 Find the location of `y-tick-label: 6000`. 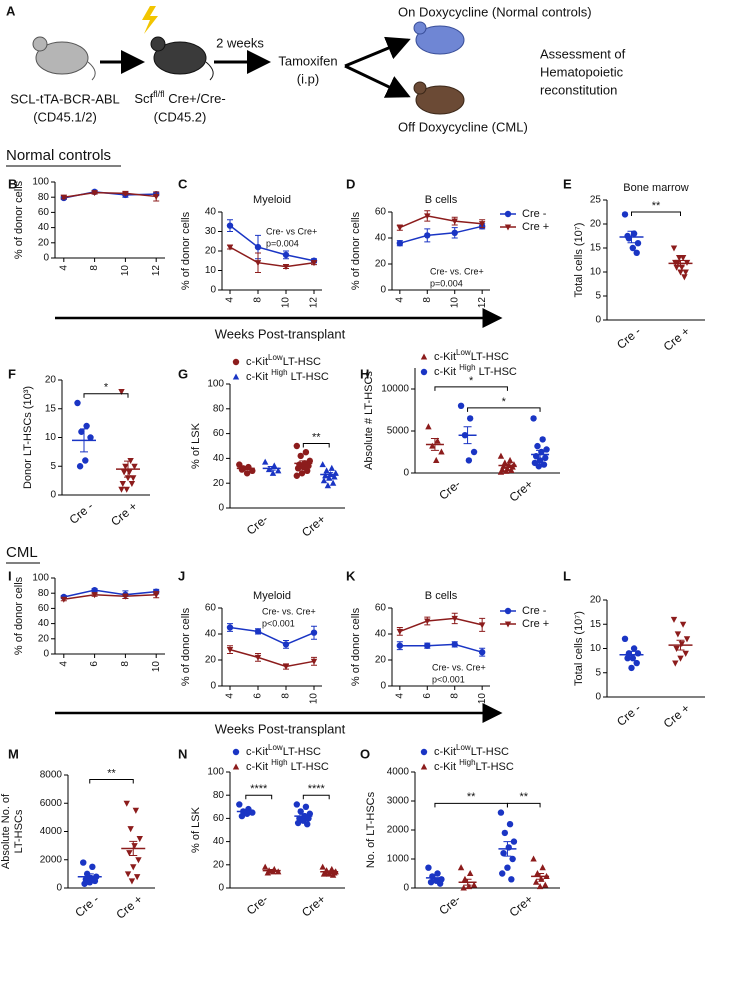

y-tick-label: 6000 is located at coordinates (51, 803).